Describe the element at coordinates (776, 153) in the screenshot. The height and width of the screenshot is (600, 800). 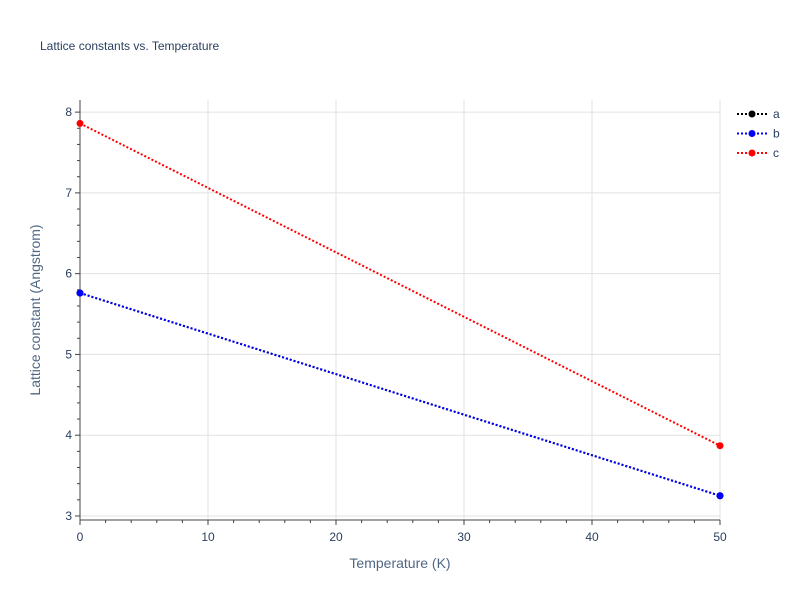
I see `legend-label-c: c` at that location.